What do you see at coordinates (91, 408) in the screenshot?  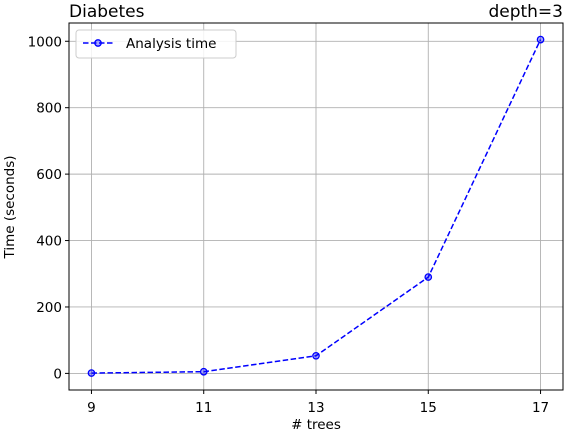 I see `x-tick-label: 9` at bounding box center [91, 408].